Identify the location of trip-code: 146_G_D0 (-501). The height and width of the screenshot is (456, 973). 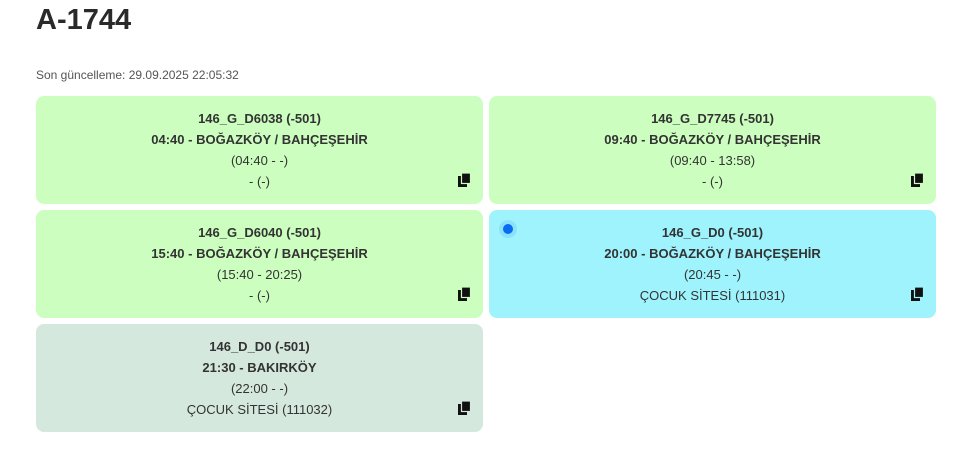
(712, 232).